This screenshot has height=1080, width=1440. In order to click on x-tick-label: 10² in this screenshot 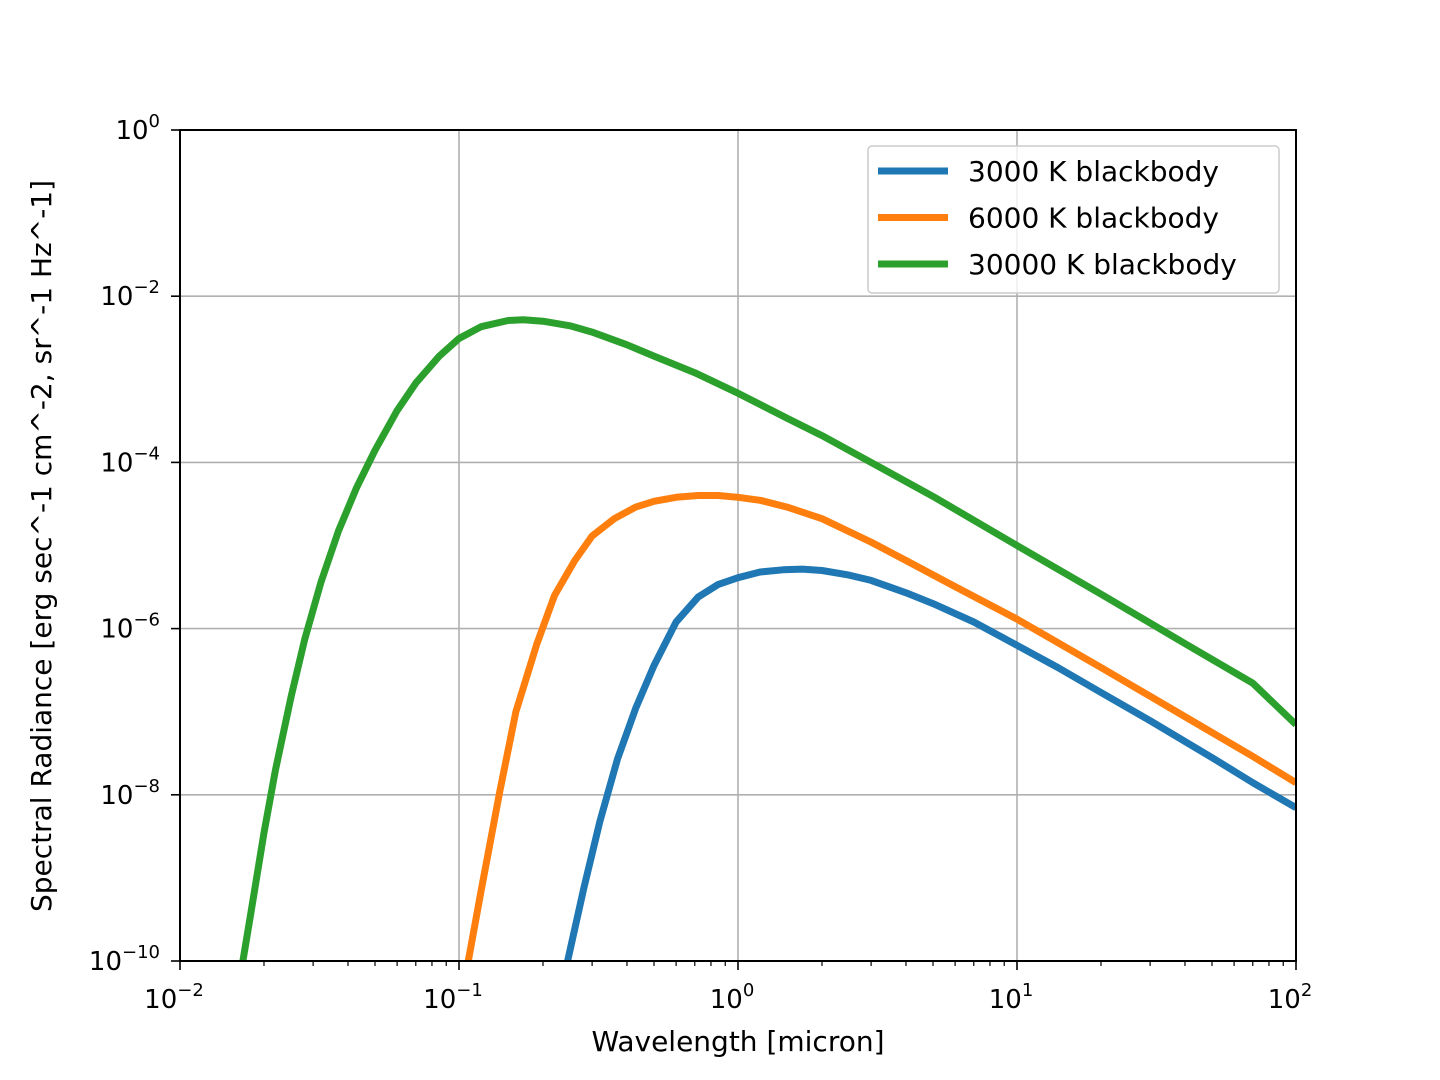, I will do `click(1290, 997)`.